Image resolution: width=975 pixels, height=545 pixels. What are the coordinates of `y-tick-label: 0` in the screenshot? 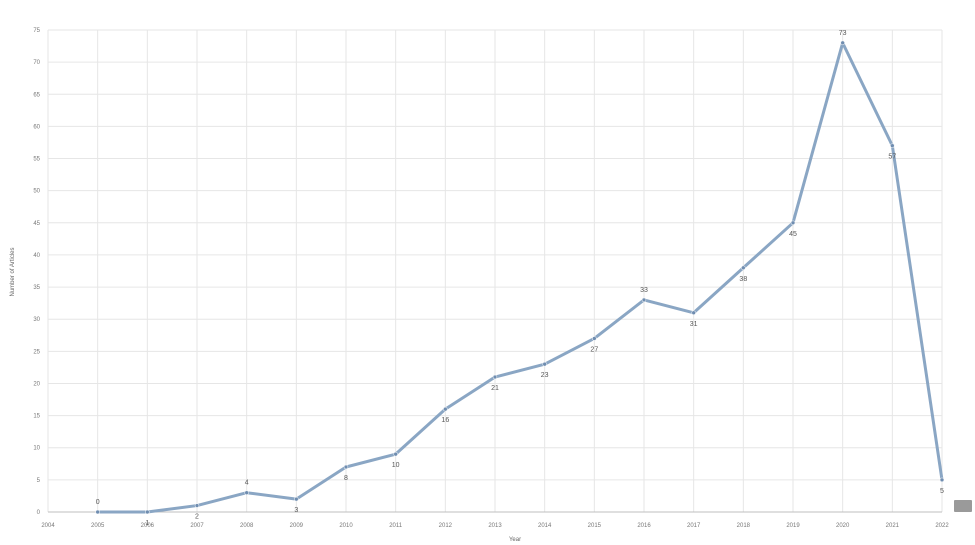 It's located at (39, 513).